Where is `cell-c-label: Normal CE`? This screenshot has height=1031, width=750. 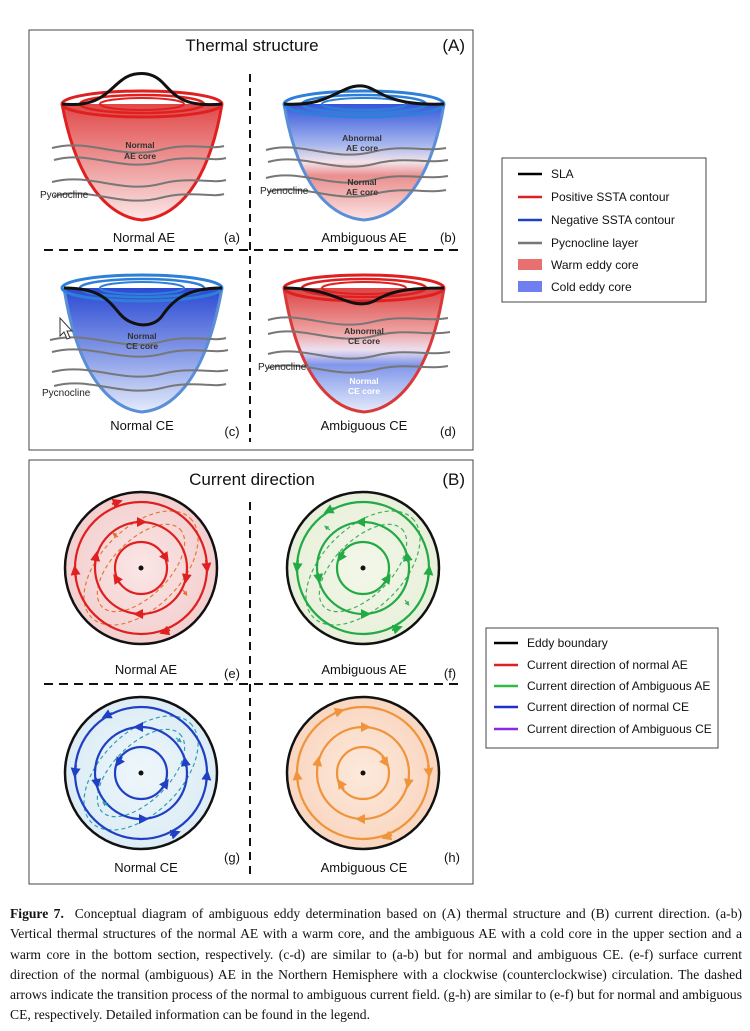 cell-c-label: Normal CE is located at coordinates (142, 425).